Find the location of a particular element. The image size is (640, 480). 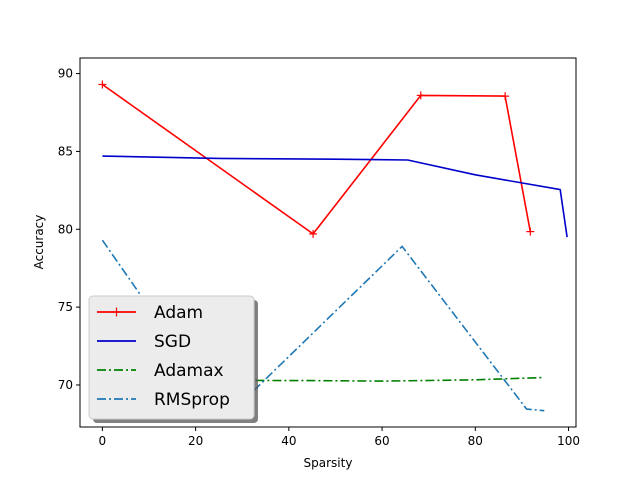

legend-label-rmsprop: RMSprop is located at coordinates (192, 400).